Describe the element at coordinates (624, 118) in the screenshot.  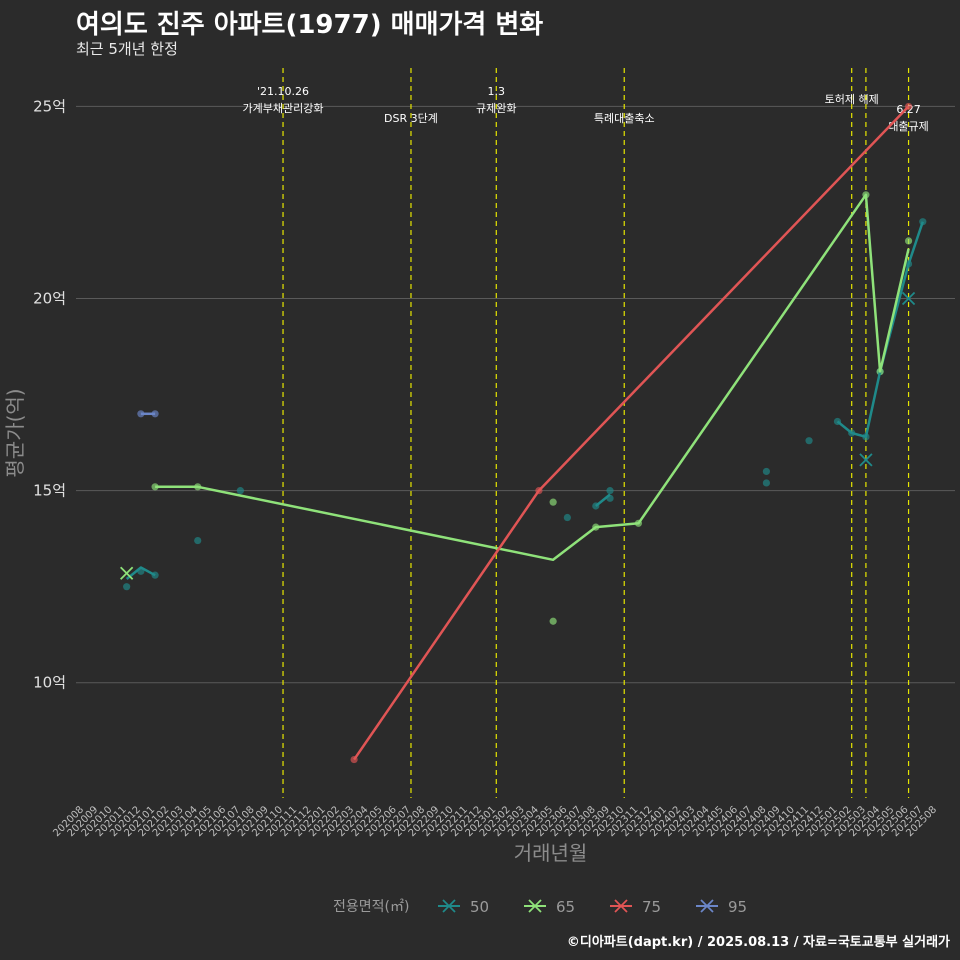
I see `event-label: 특례대출축소` at that location.